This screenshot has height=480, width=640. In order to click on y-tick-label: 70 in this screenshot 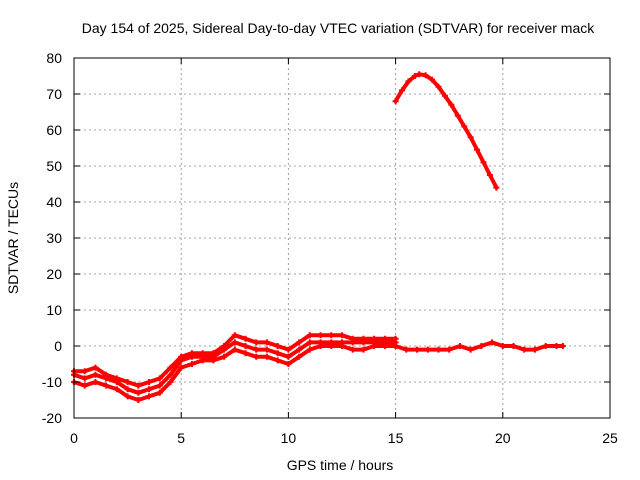, I will do `click(54, 94)`.